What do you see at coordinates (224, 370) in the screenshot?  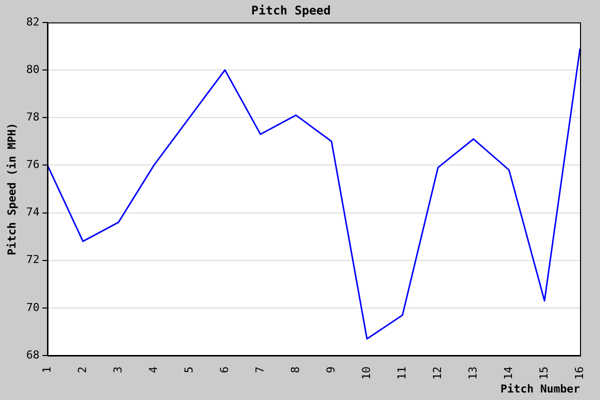 I see `x-tick-label: 6` at bounding box center [224, 370].